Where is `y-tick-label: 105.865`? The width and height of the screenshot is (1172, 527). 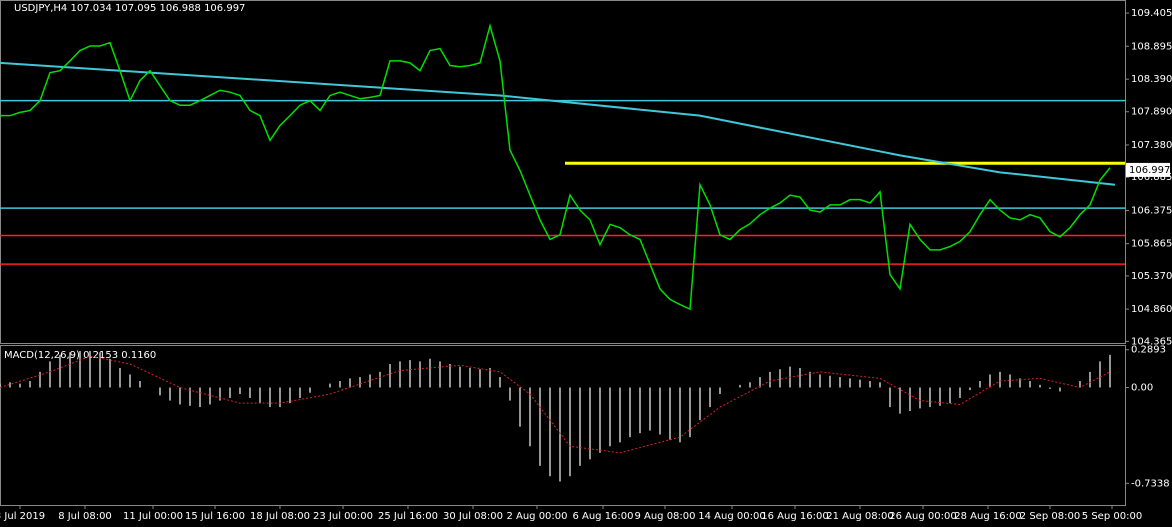
y-tick-label: 105.865 is located at coordinates (1151, 244).